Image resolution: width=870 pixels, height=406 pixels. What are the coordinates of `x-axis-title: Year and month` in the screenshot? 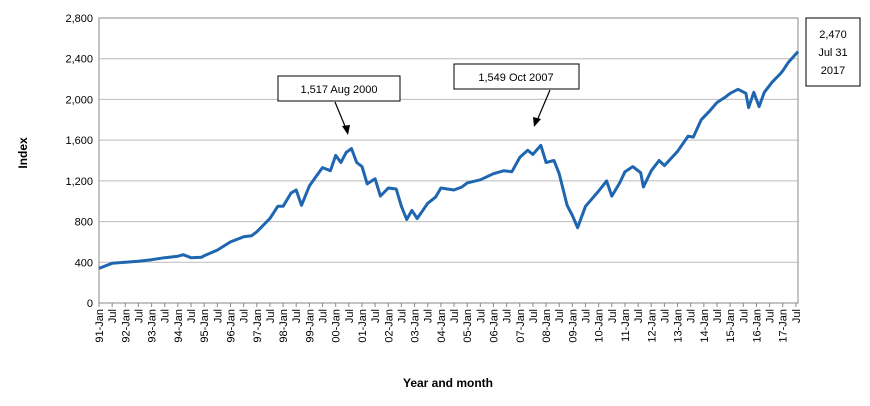 It's located at (448, 383).